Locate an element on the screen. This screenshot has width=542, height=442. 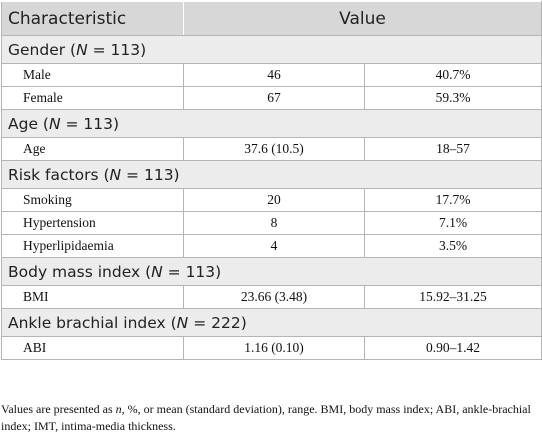
table-row: Smoking 20 17.7% is located at coordinates (271, 200).